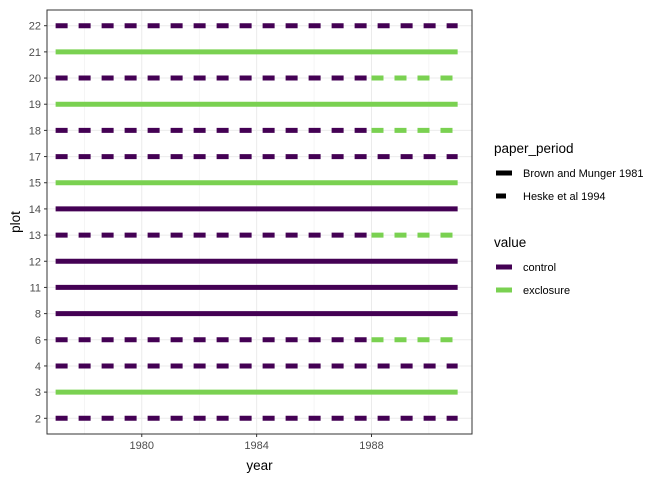  Describe the element at coordinates (534, 148) in the screenshot. I see `legend-title: paper_period` at that location.